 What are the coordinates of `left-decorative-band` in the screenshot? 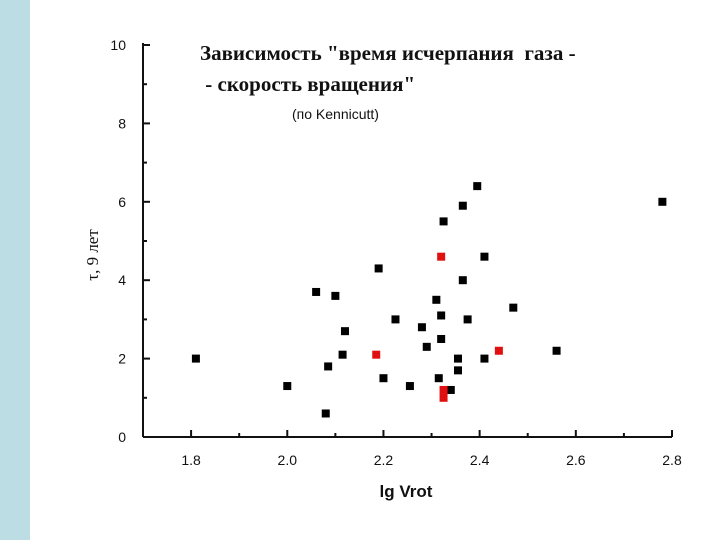 It's located at (15, 270).